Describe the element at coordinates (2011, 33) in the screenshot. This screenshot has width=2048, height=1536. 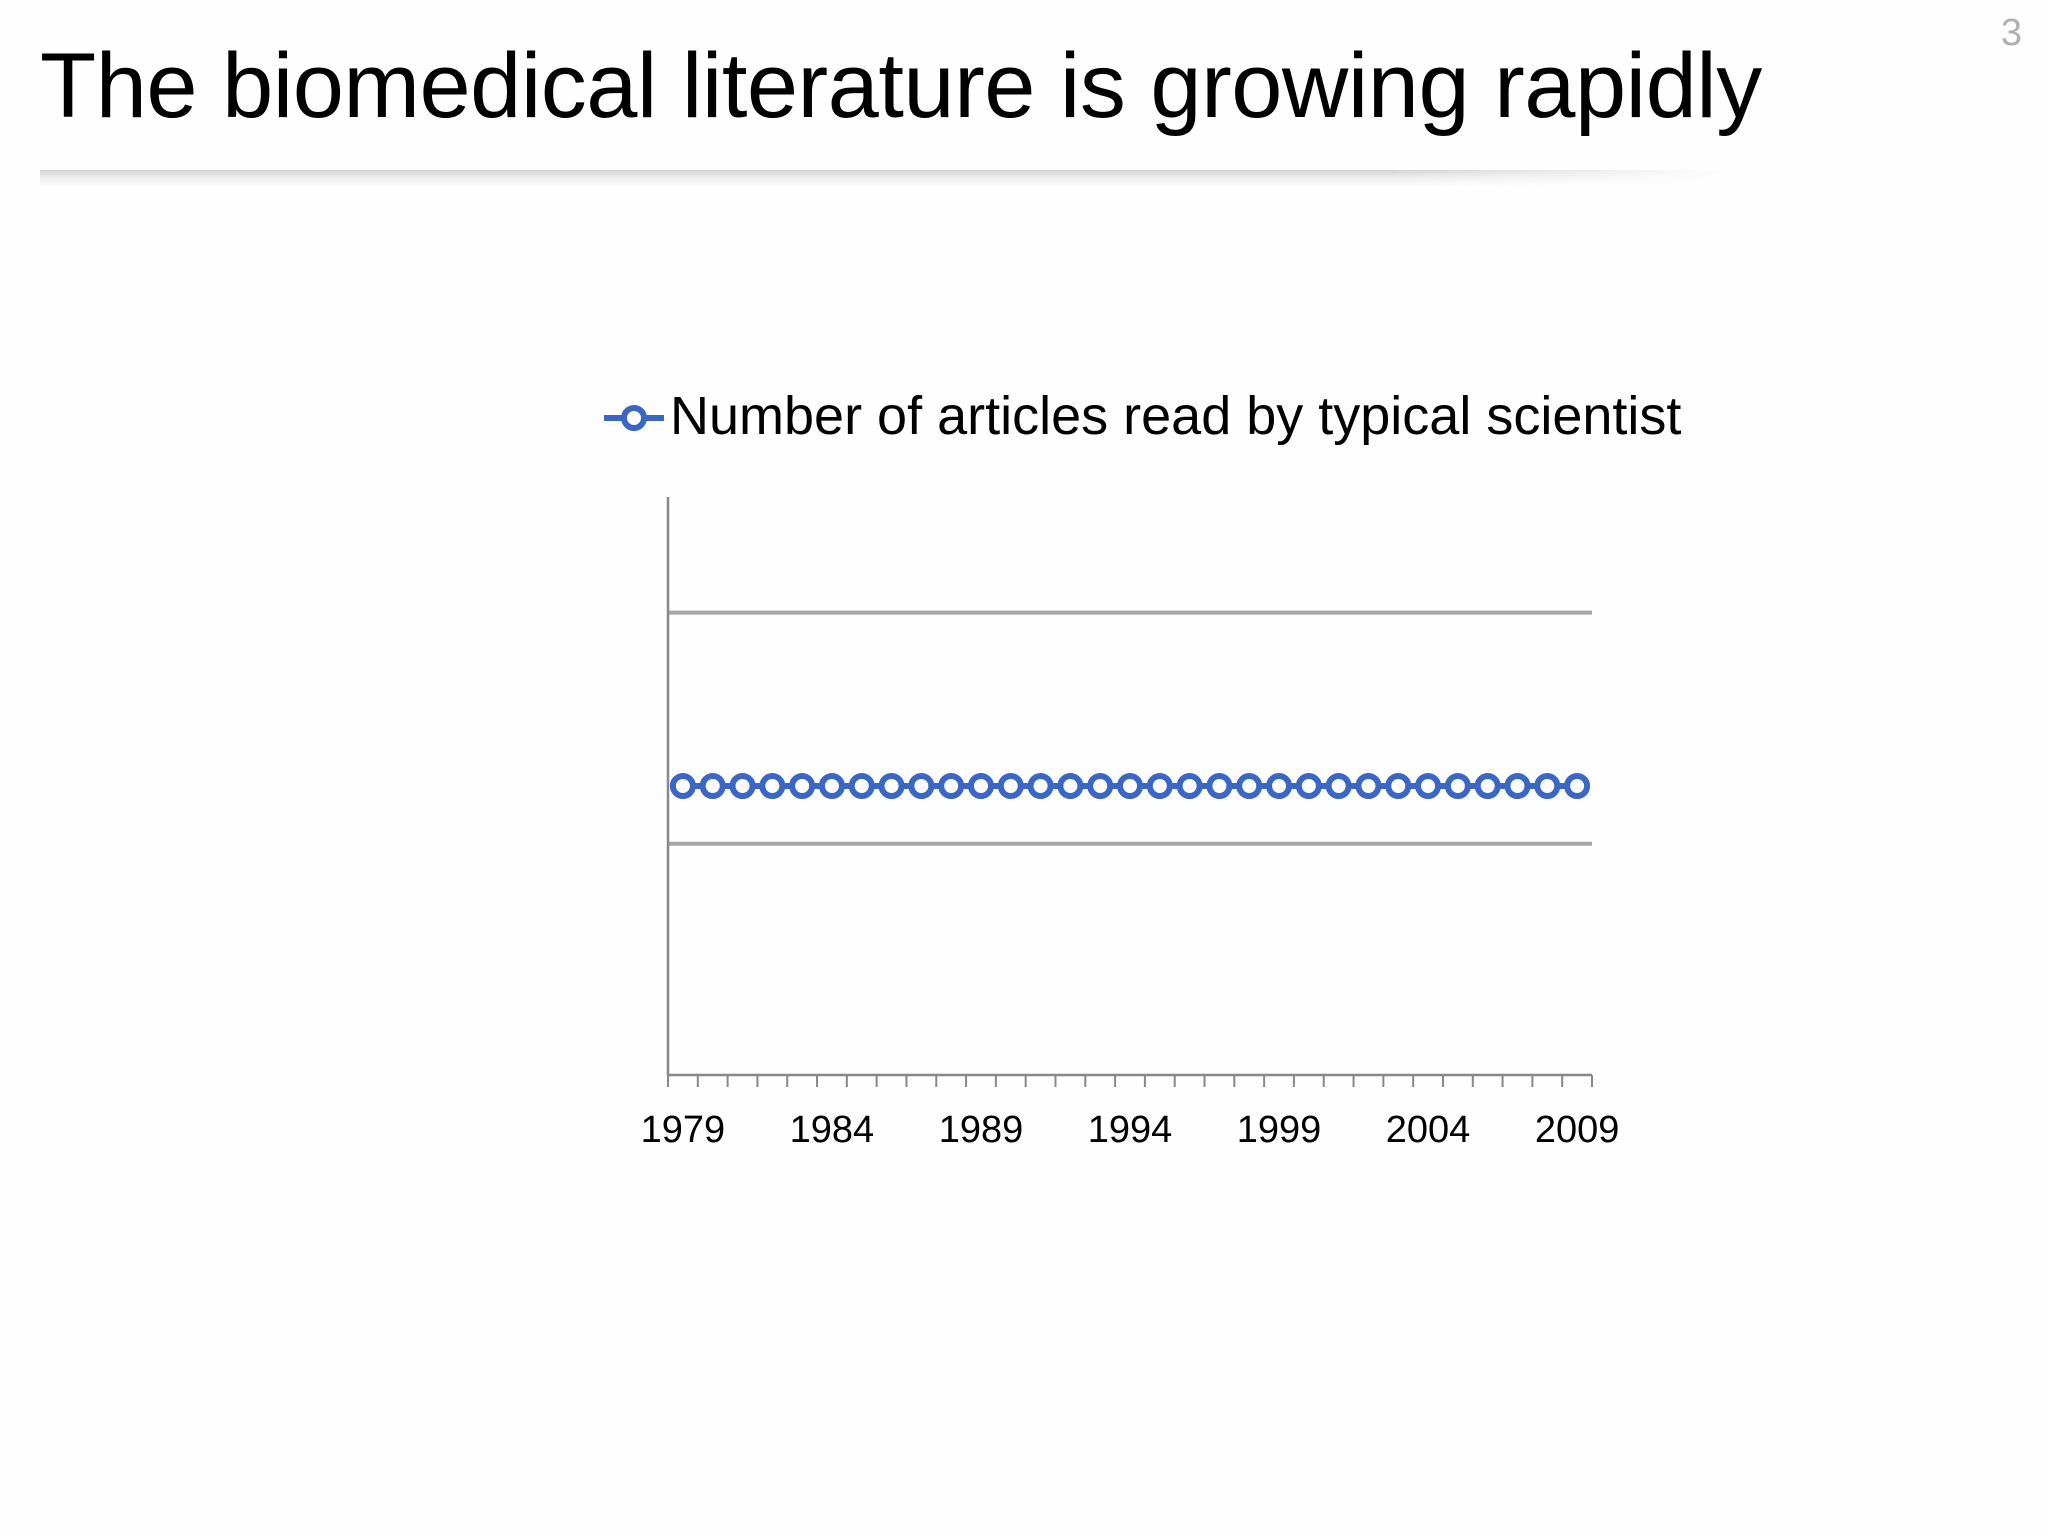
I see `slide-number: 3` at that location.